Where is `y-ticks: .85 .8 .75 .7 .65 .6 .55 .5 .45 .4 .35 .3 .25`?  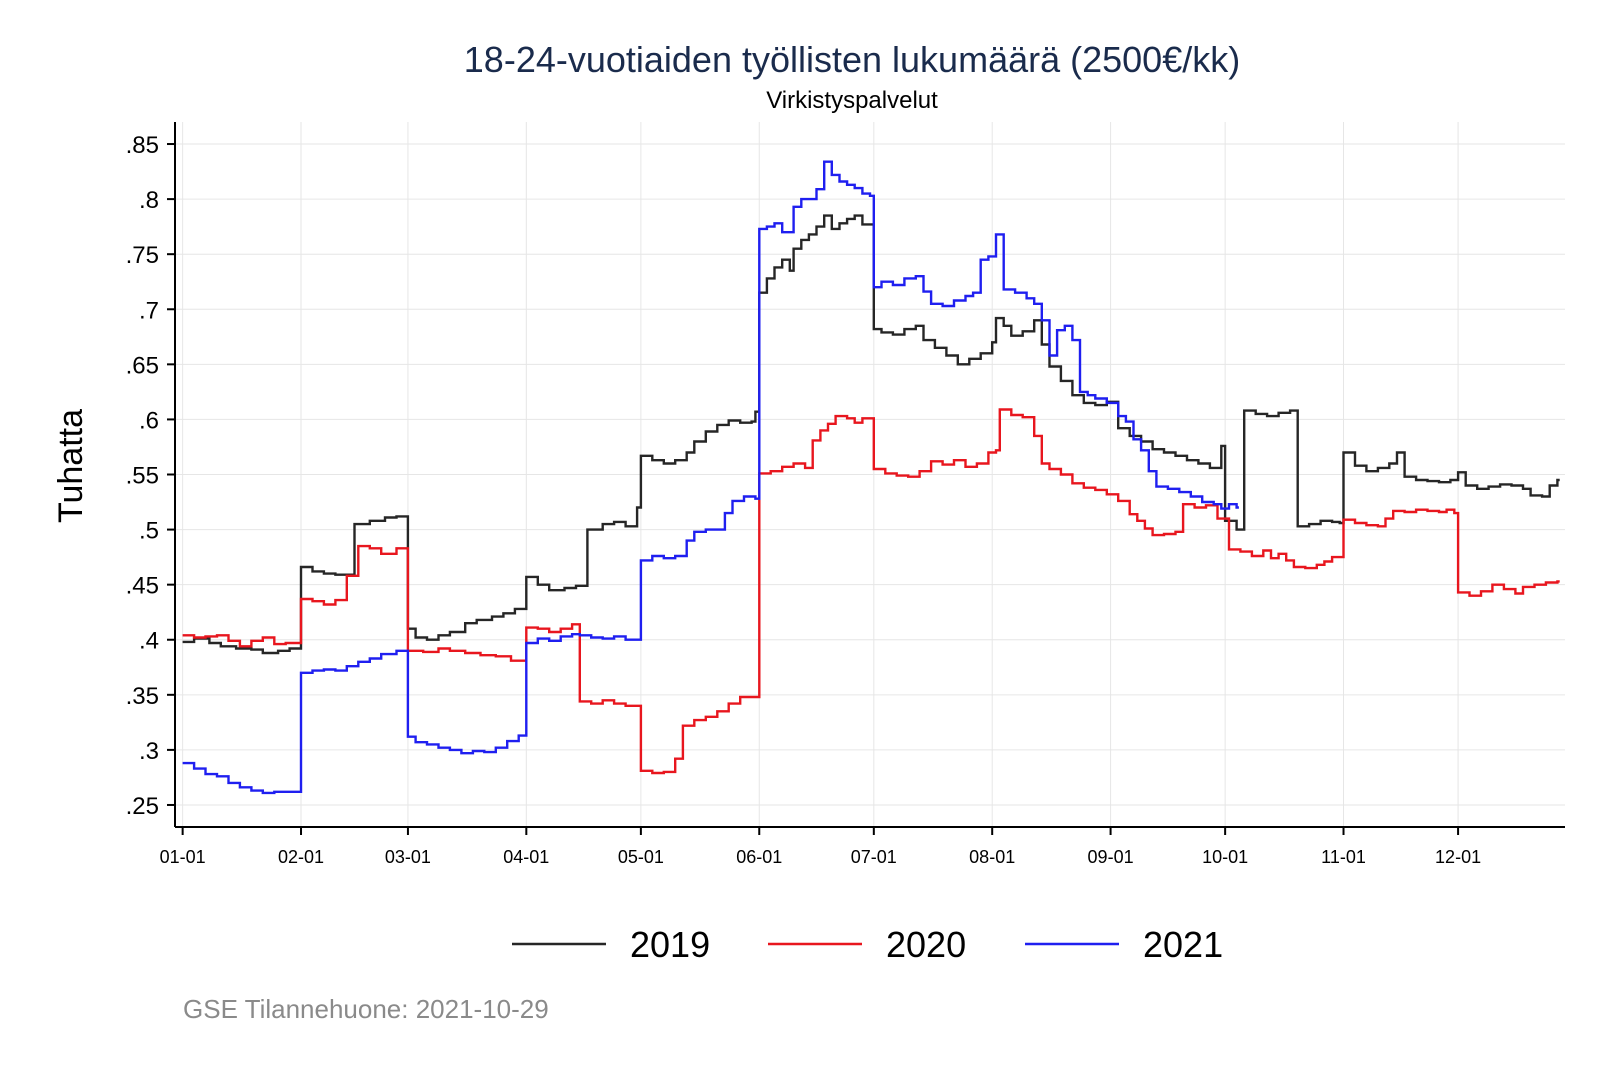 y-ticks: .85 .8 .75 .7 .65 .6 .55 .5 .45 .4 .35 .3 .25 is located at coordinates (150, 476).